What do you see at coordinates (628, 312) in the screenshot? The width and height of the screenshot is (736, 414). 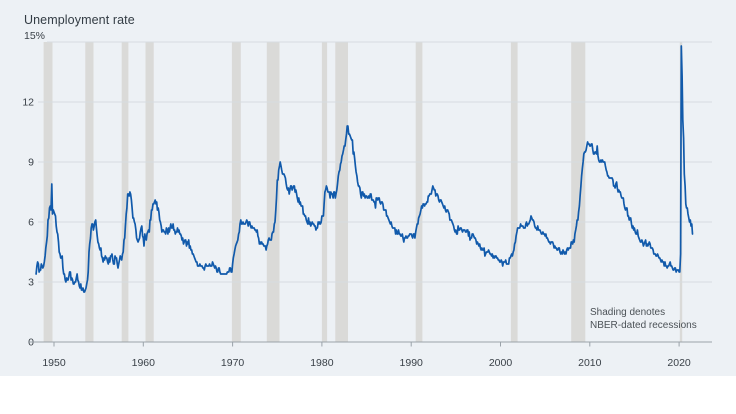 I see `note-line-1: Shading denotes` at bounding box center [628, 312].